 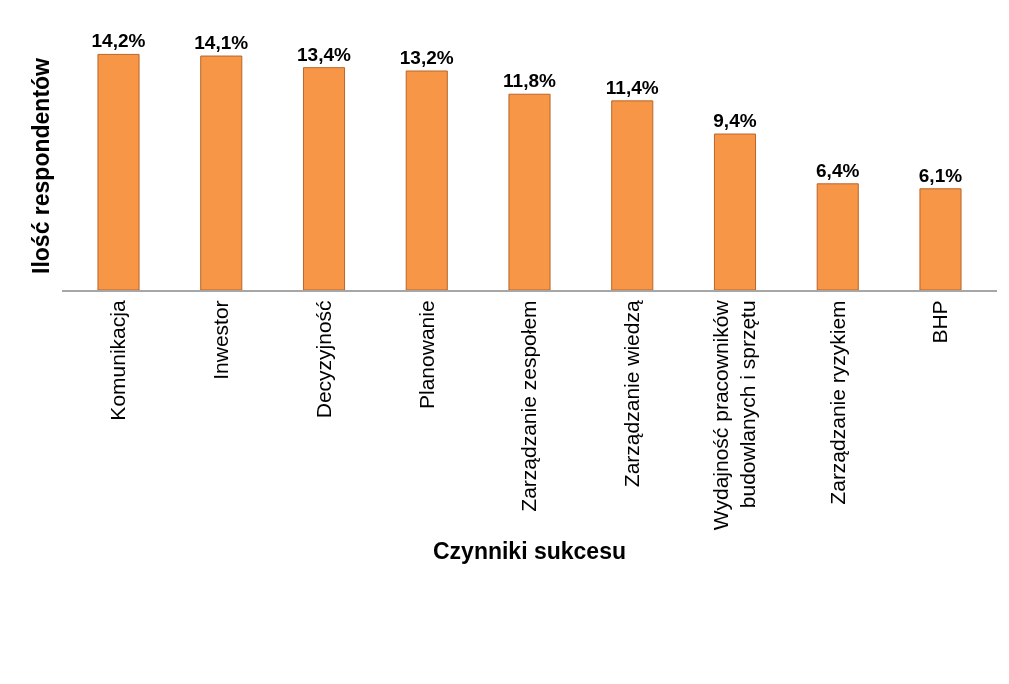 I want to click on data-label: 11,8%, so click(x=529, y=81).